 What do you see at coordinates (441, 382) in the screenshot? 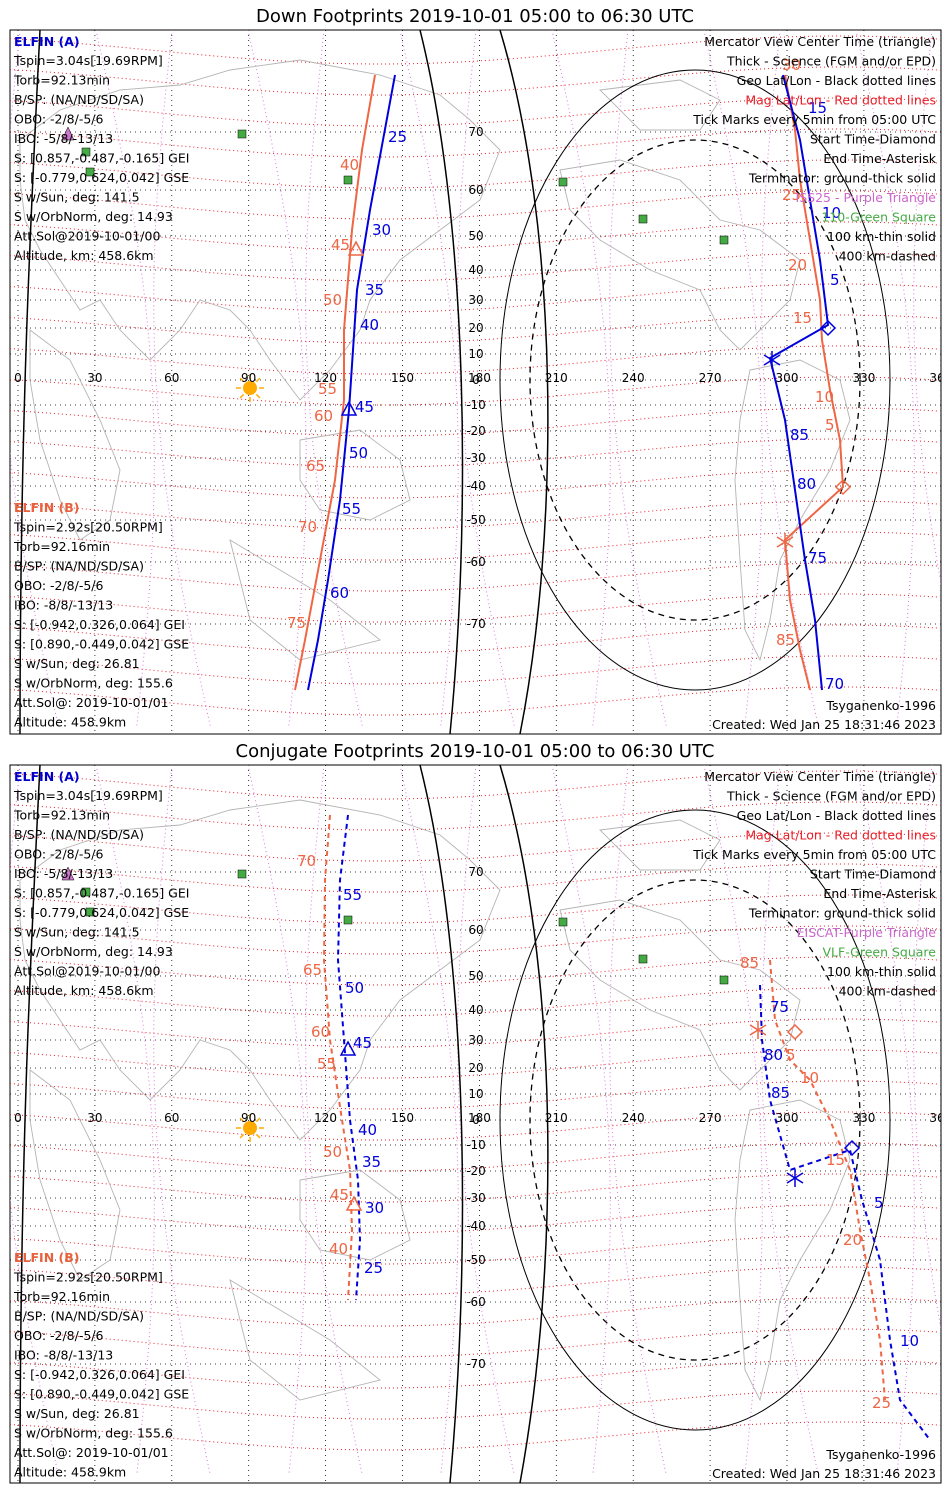
I see `terminator-mid` at bounding box center [441, 382].